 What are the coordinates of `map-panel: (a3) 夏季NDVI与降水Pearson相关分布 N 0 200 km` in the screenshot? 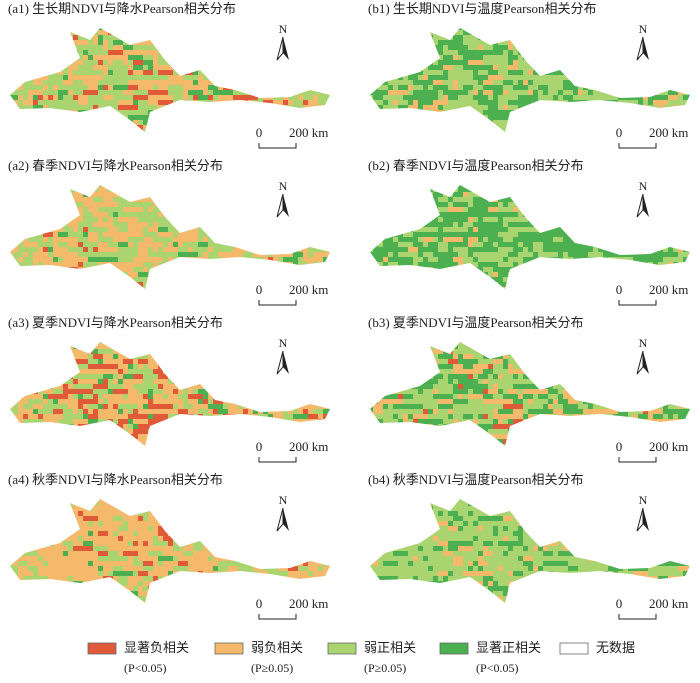 It's located at (169, 389).